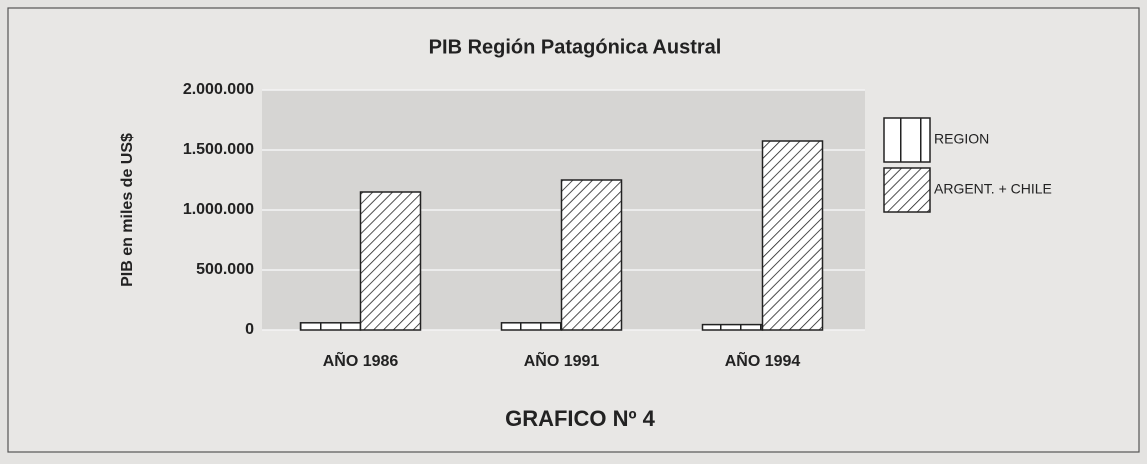 Image resolution: width=1147 pixels, height=464 pixels. Describe the element at coordinates (961, 139) in the screenshot. I see `legend-label: REGION` at that location.